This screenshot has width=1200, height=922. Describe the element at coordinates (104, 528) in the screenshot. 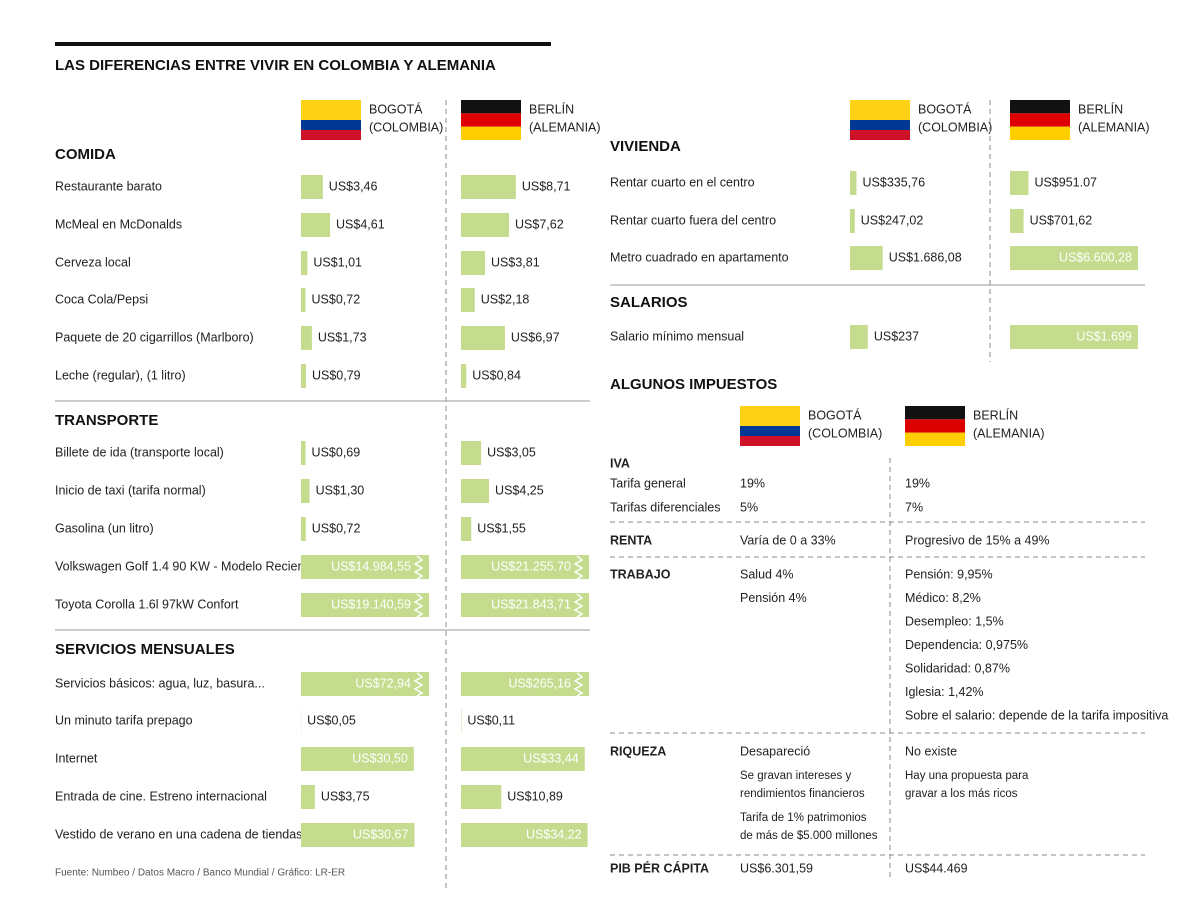

I see `row-label: Gasolina (un litro)` at that location.